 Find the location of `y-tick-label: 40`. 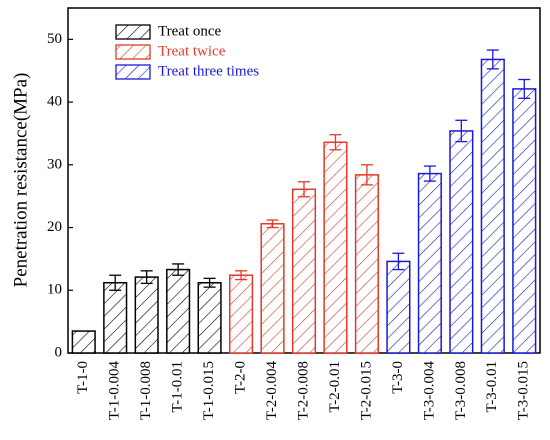

y-tick-label: 40 is located at coordinates (54, 102).